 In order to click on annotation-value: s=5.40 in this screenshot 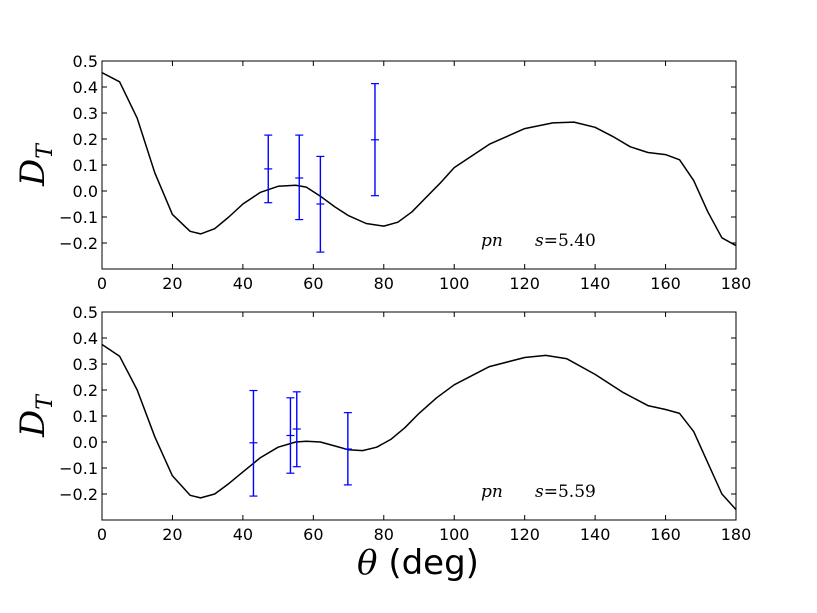, I will do `click(565, 241)`.